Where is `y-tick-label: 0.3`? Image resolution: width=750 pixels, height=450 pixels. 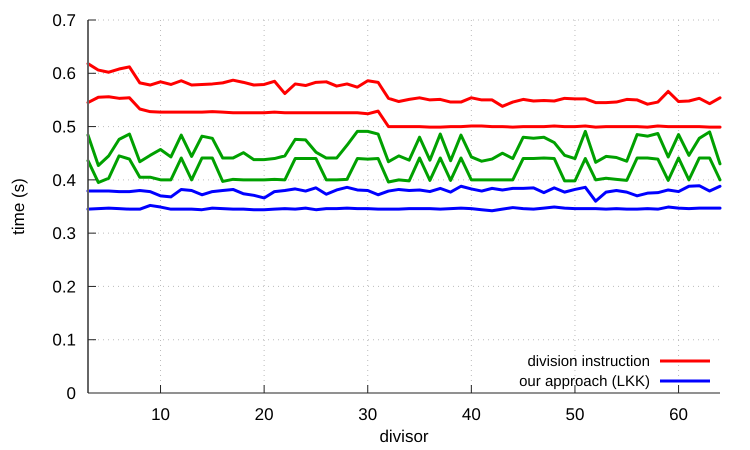 y-tick-label: 0.3 is located at coordinates (64, 234).